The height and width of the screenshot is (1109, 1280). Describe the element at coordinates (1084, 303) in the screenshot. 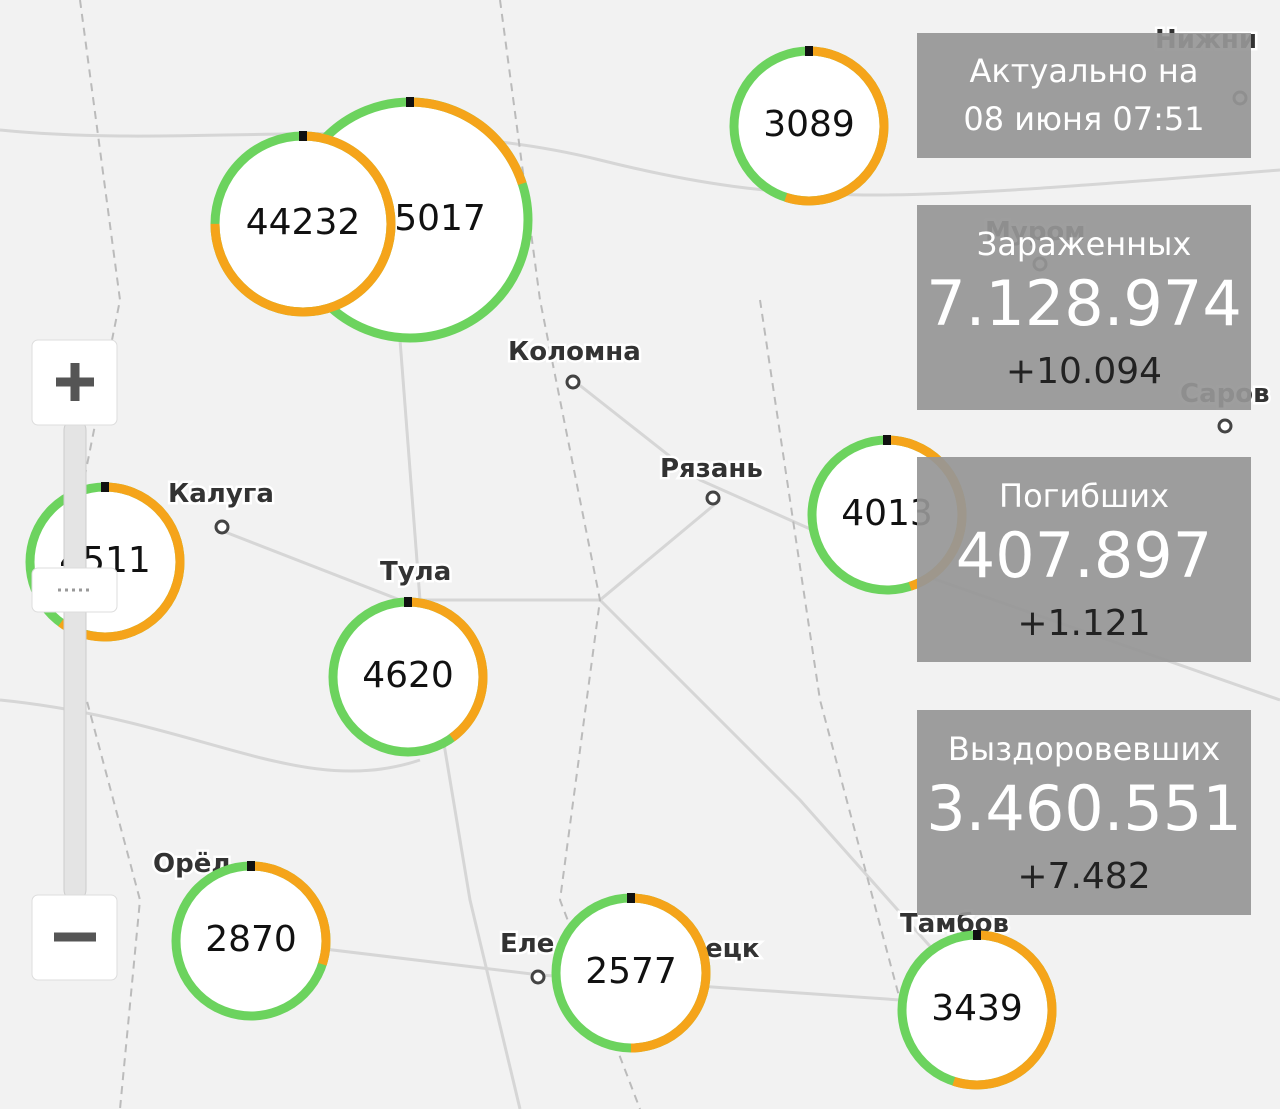

I see `stat-total: 7.128.974` at that location.